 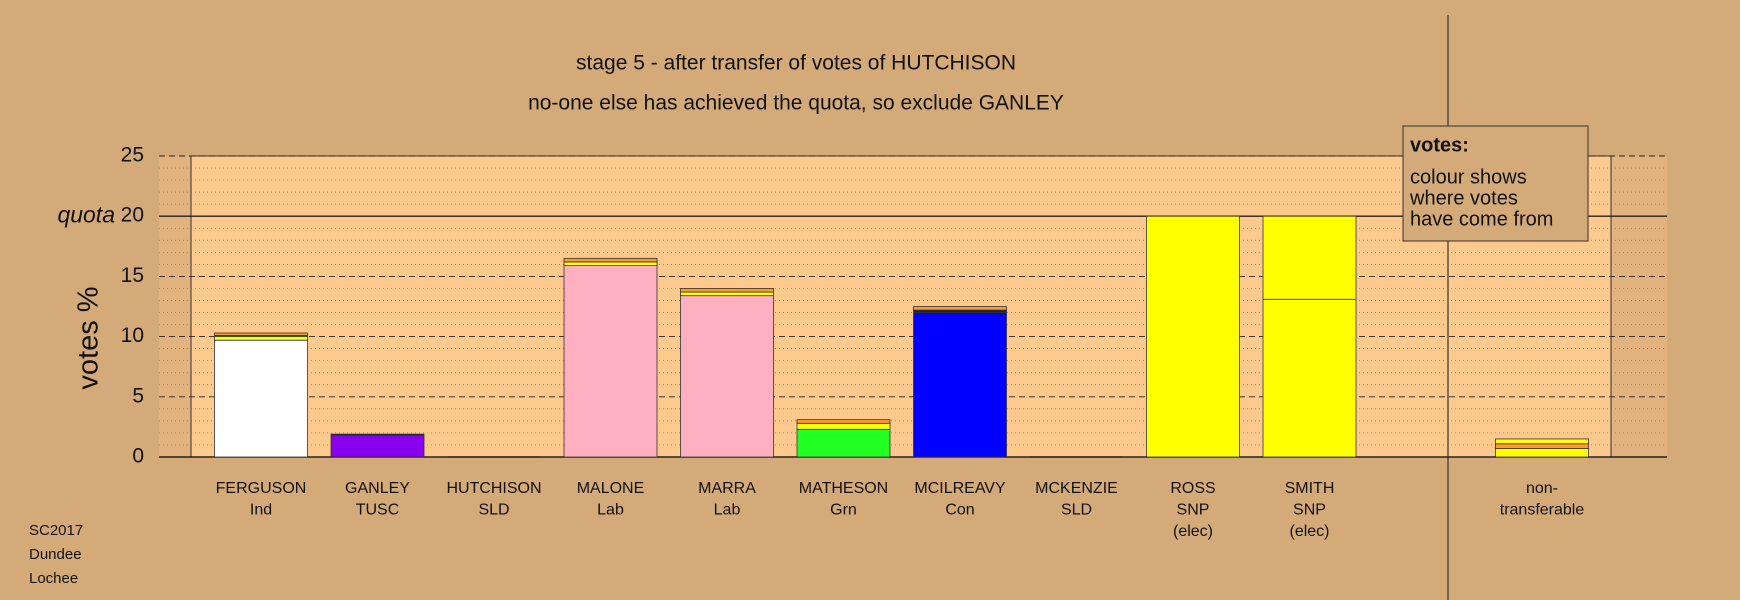 I want to click on legend-line: have come from, so click(x=1481, y=219).